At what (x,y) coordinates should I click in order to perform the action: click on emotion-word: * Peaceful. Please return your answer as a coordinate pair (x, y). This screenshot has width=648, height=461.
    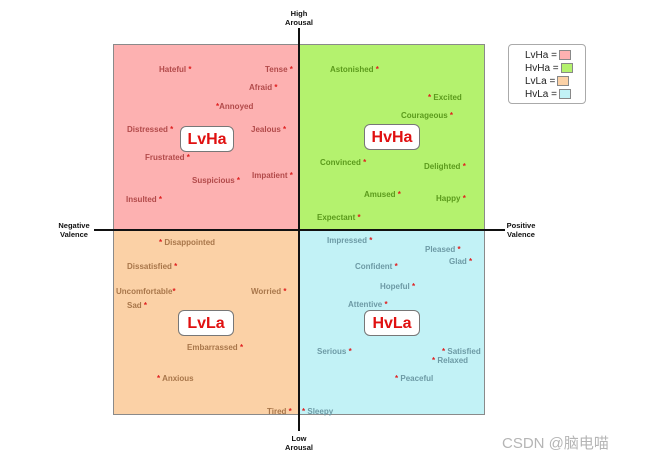
    Looking at the image, I should click on (414, 378).